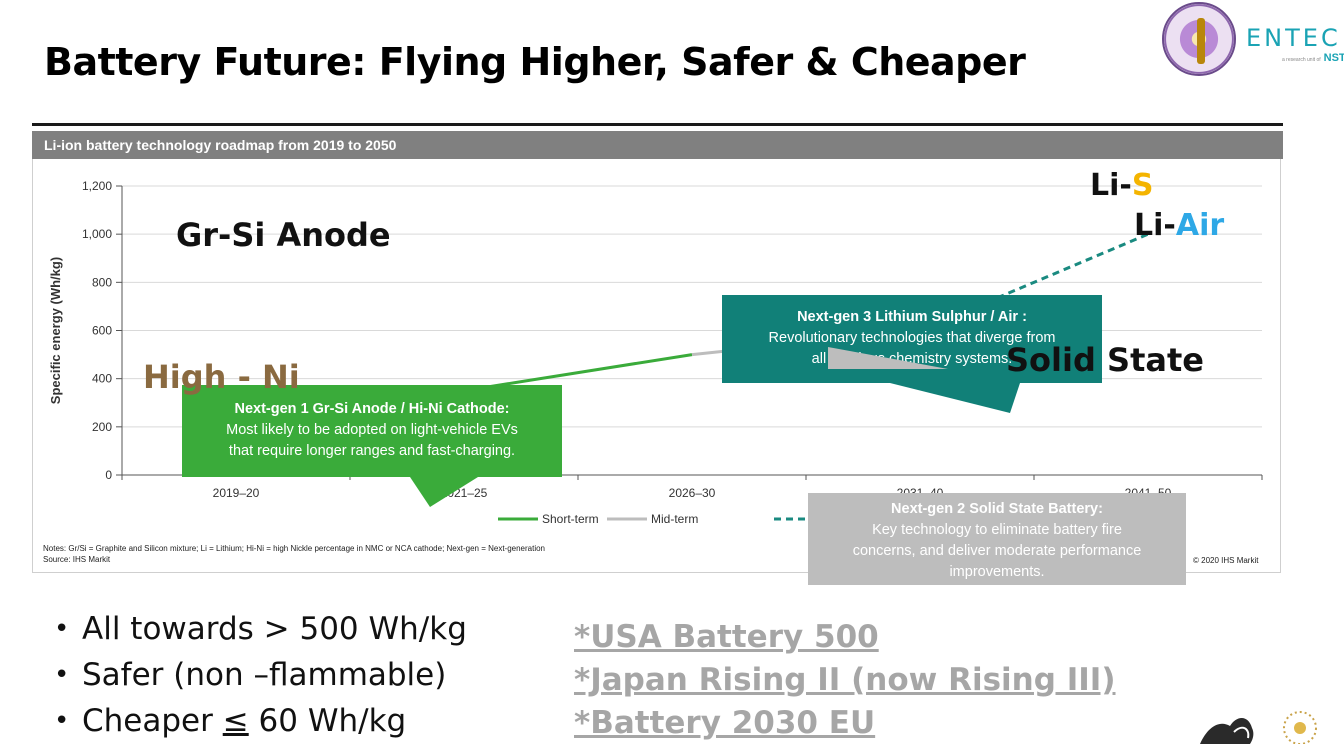  Describe the element at coordinates (912, 317) in the screenshot. I see `callout-next-gen-3-title: Next-gen 3 Lithium Sulphur / Air :` at that location.